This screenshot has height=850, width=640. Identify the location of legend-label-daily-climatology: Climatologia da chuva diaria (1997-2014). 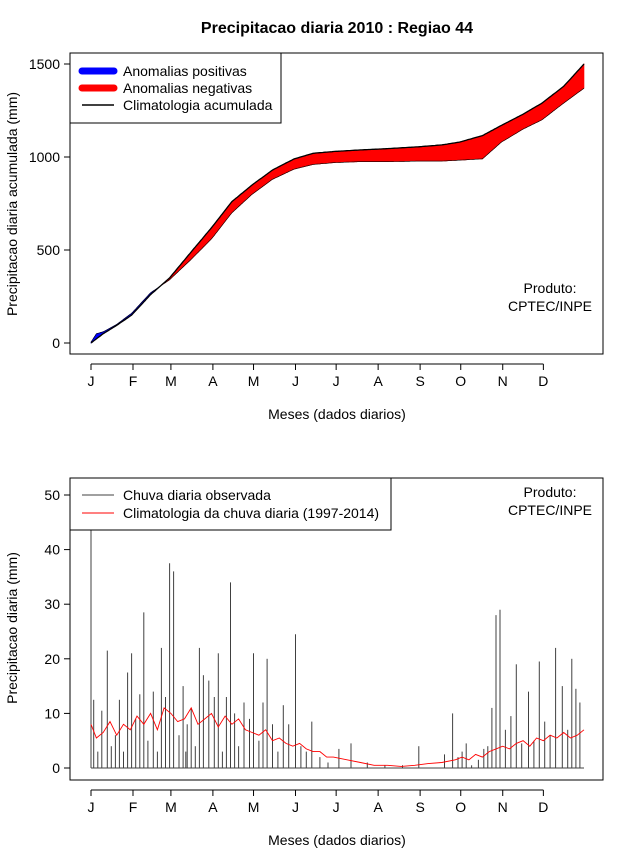
(251, 513).